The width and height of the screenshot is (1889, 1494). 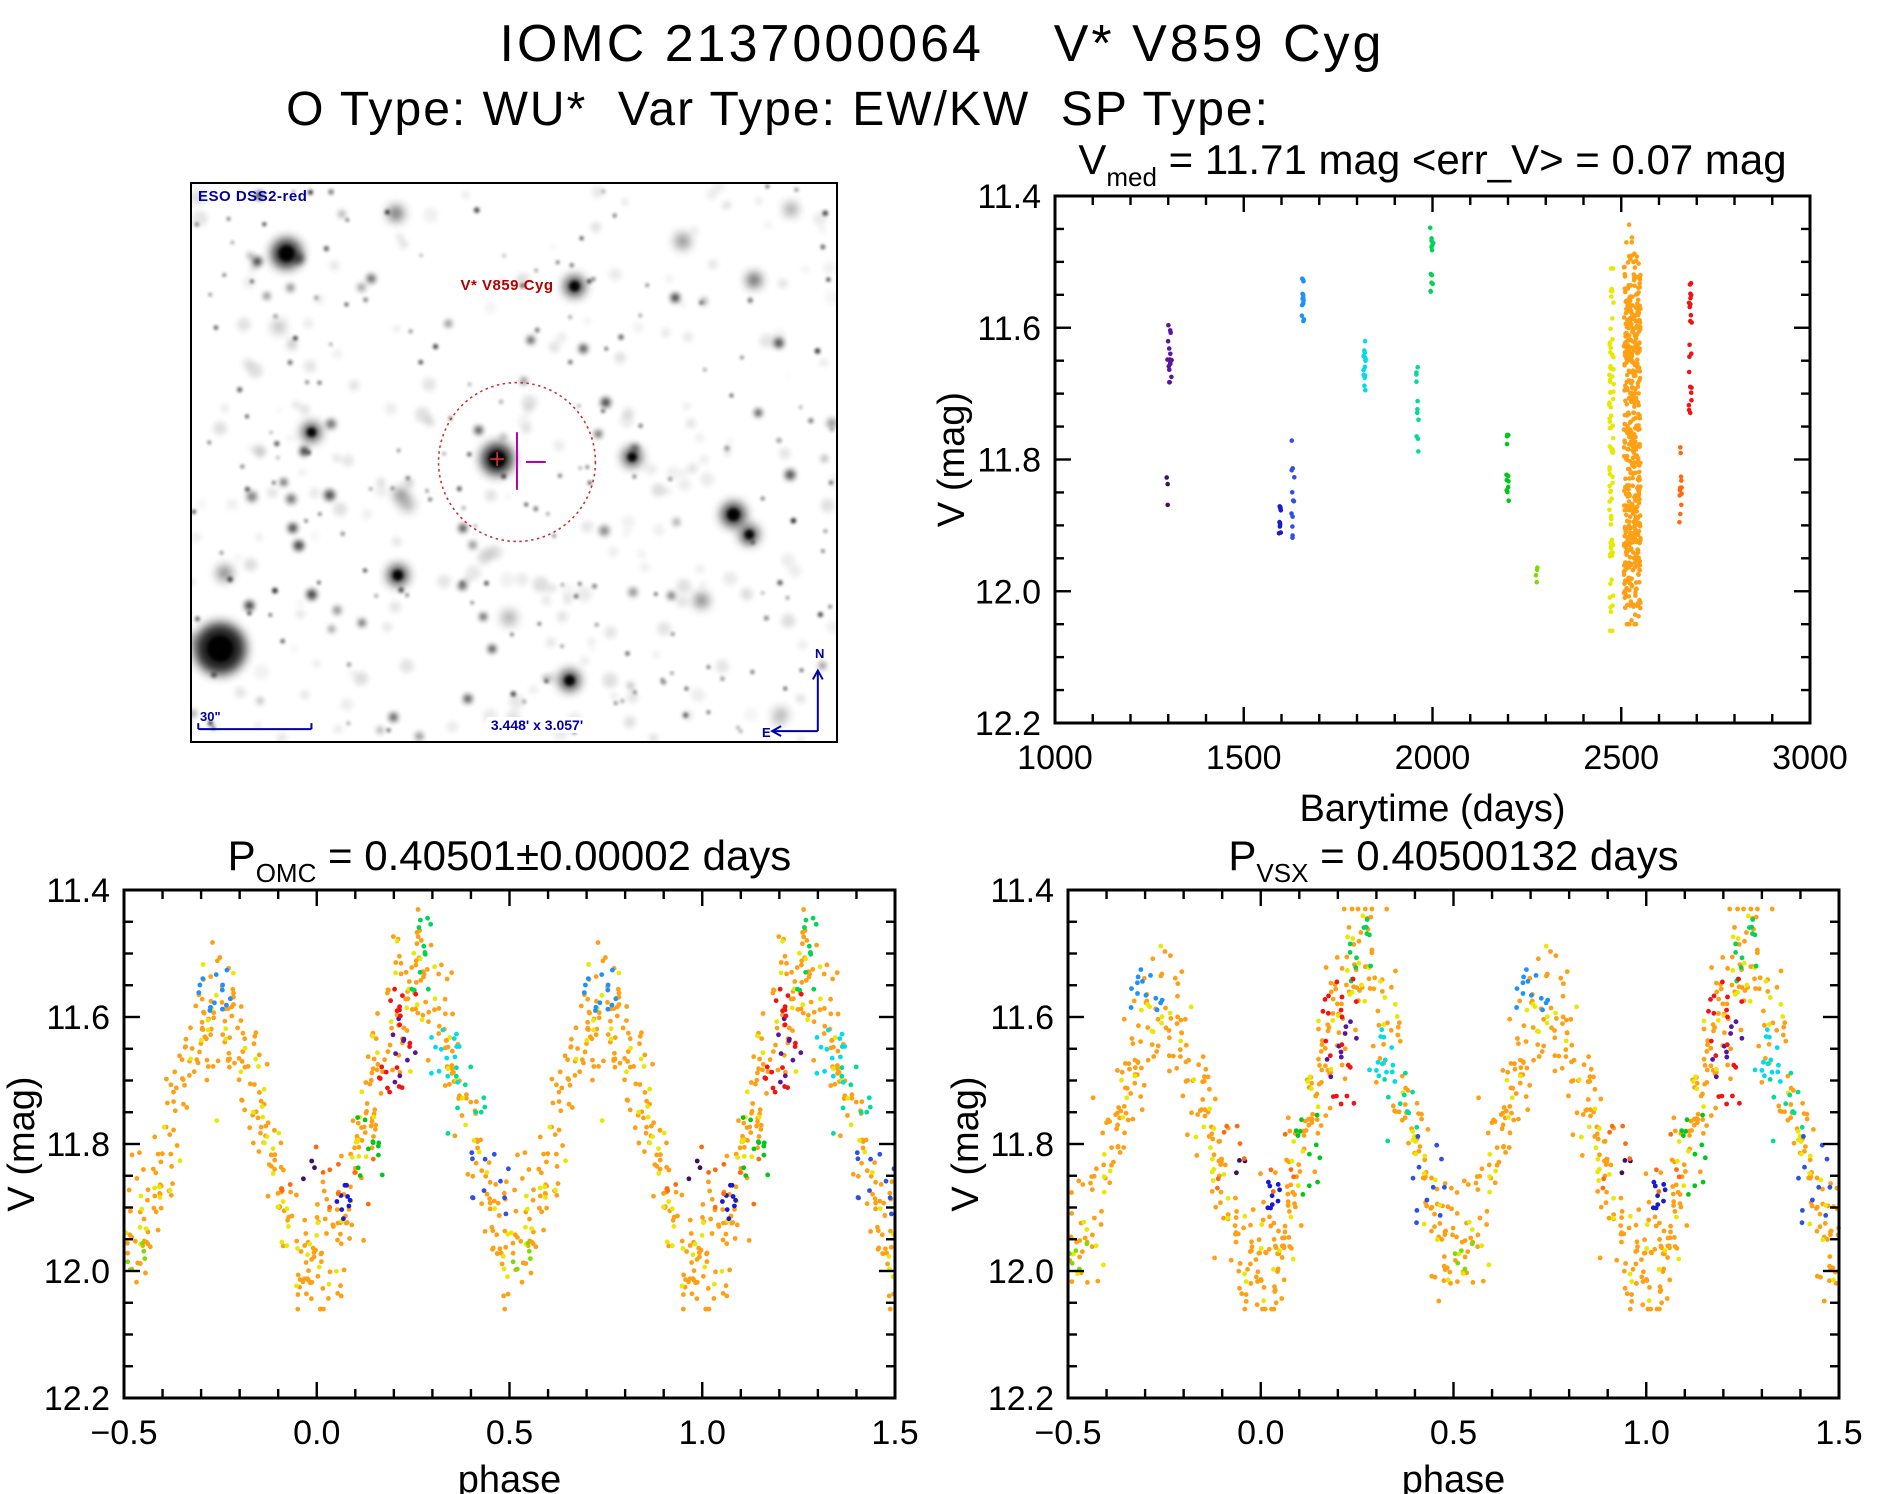 What do you see at coordinates (514, 462) in the screenshot?
I see `background-mottle` at bounding box center [514, 462].